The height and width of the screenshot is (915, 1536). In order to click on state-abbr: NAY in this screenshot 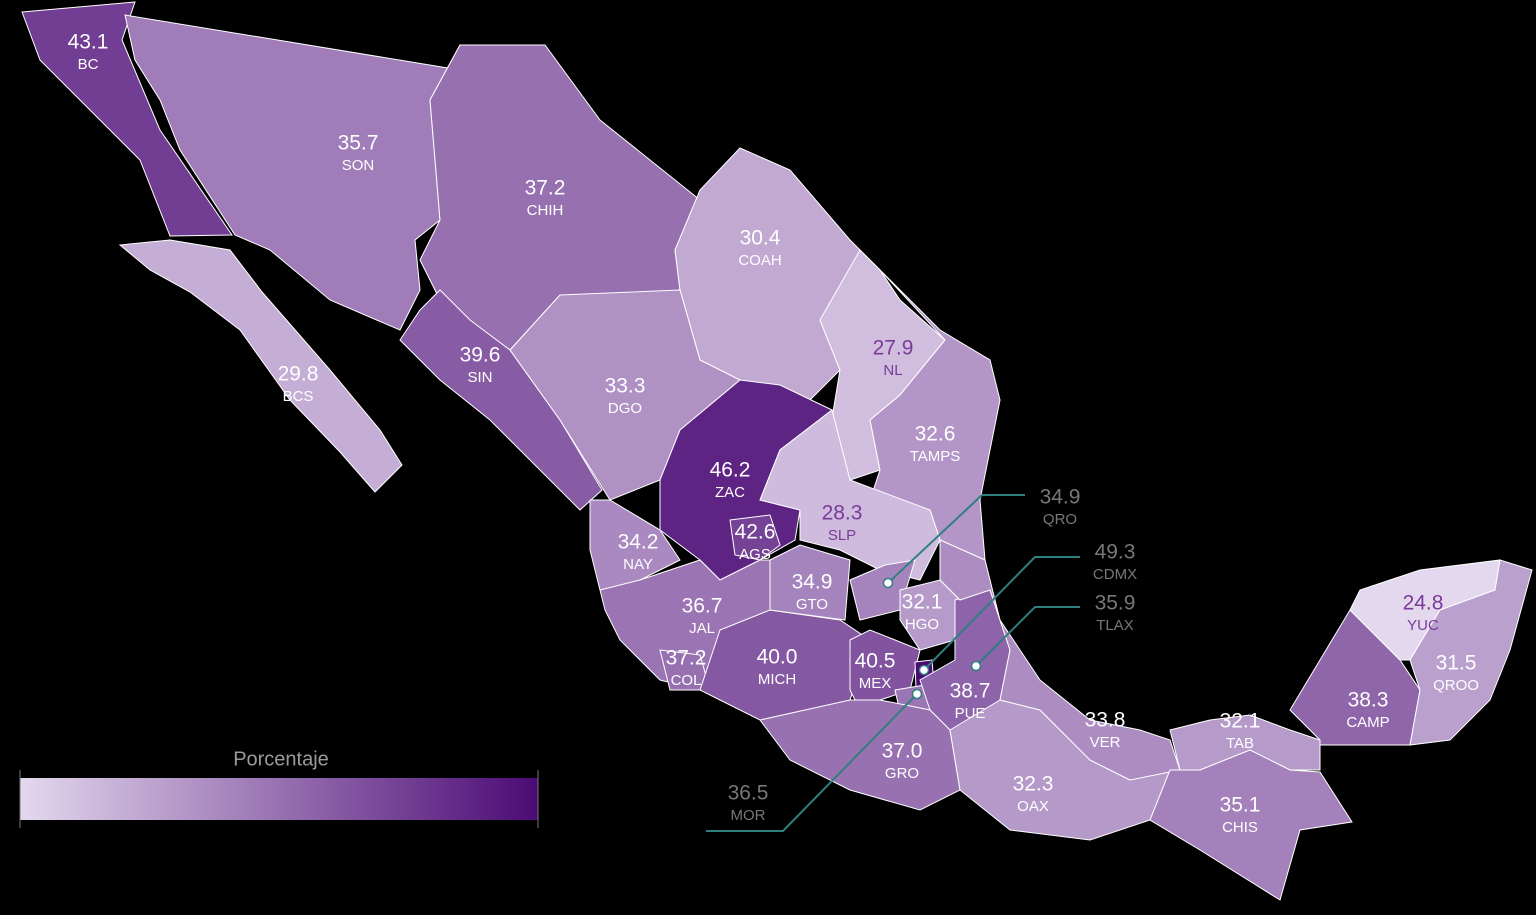, I will do `click(638, 564)`.